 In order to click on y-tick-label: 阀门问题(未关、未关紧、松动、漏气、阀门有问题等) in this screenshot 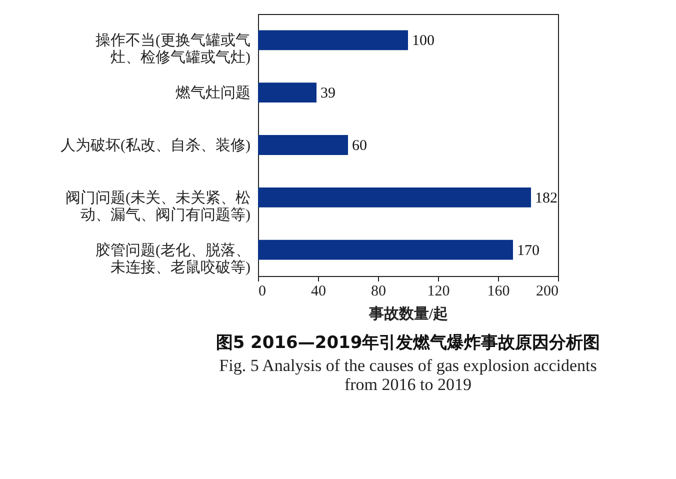, I will do `click(158, 206)`.